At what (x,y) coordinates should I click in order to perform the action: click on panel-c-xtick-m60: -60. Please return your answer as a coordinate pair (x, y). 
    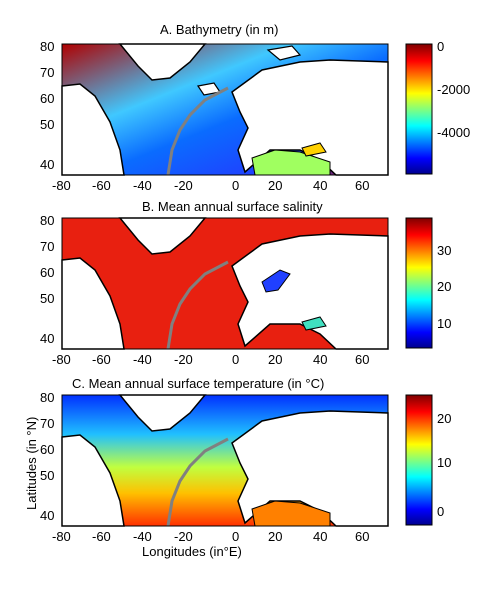
    Looking at the image, I should click on (101, 536).